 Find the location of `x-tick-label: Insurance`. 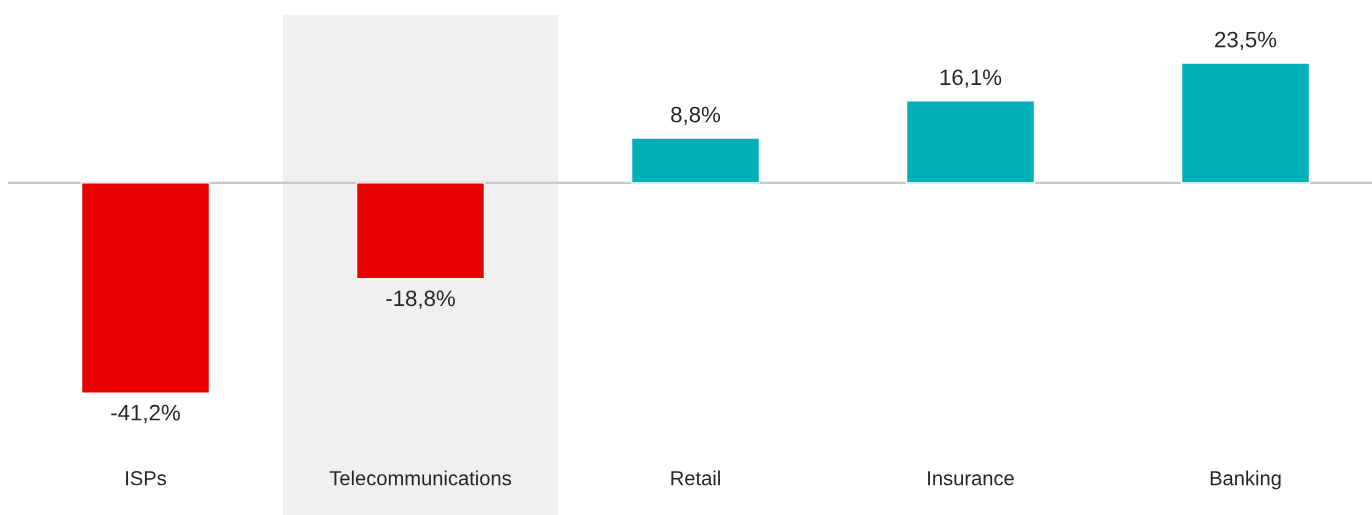

x-tick-label: Insurance is located at coordinates (971, 478).